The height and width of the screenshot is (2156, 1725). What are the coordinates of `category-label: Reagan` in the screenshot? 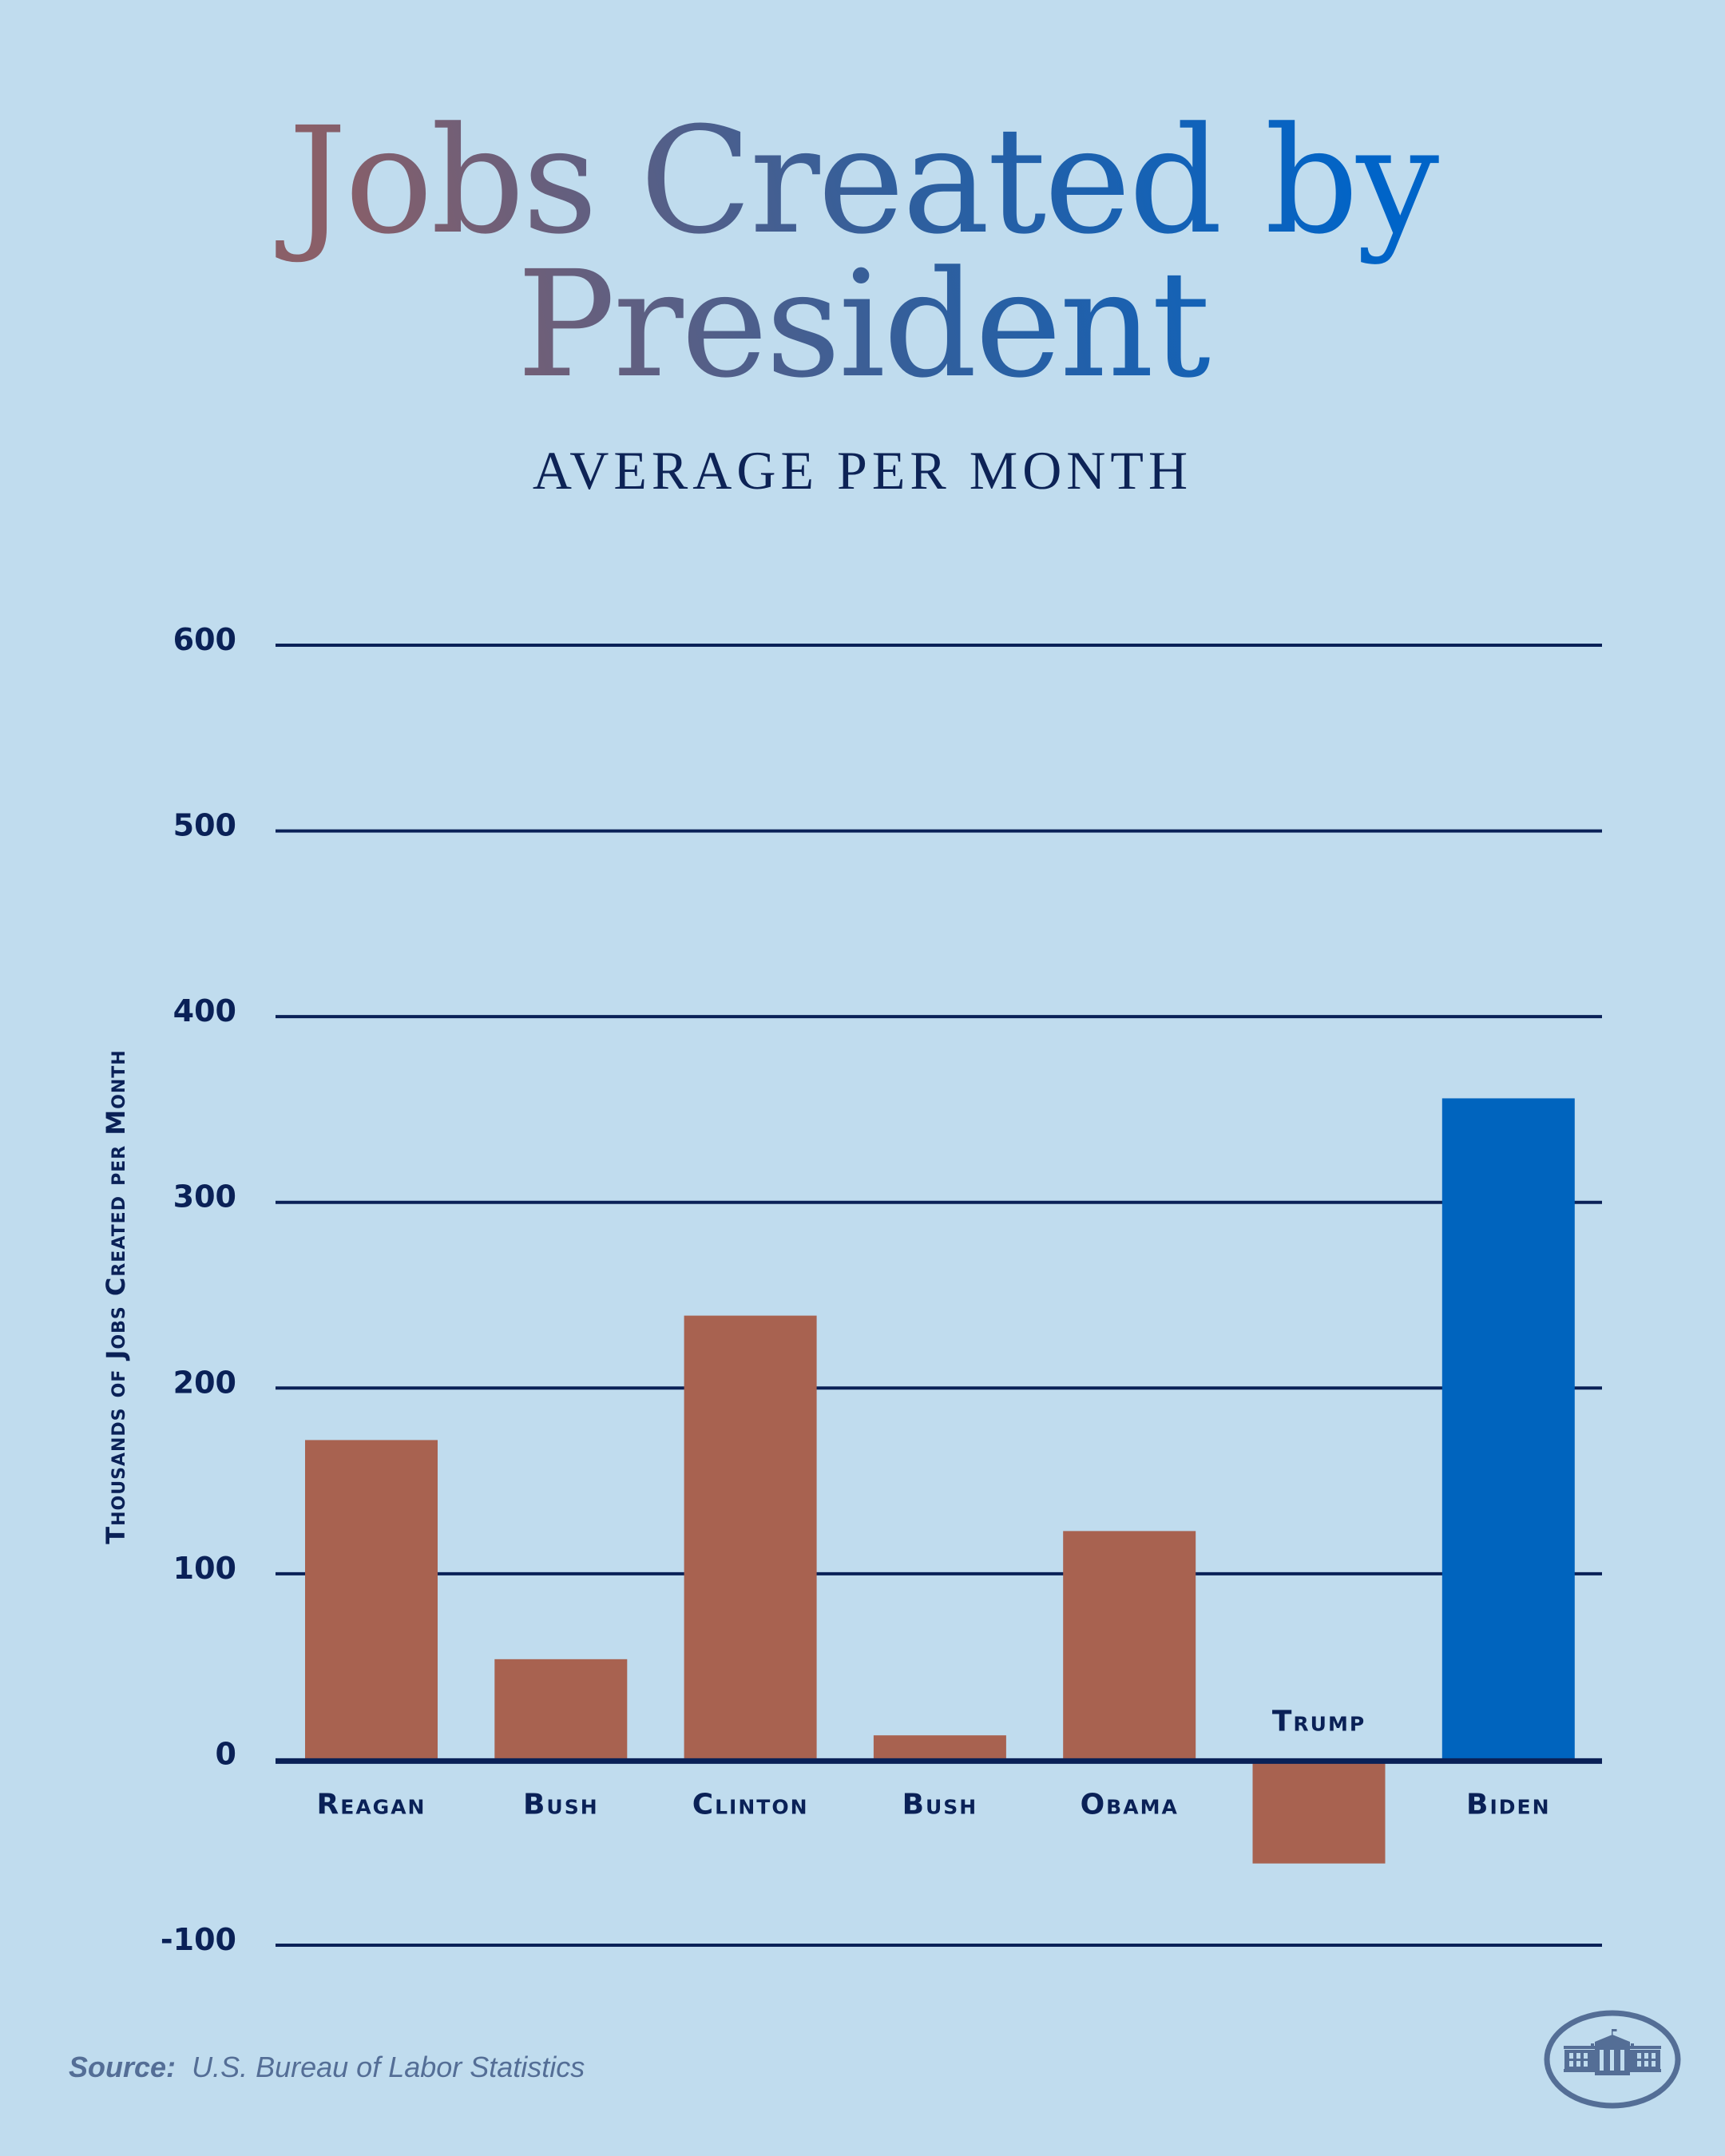 It's located at (372, 1804).